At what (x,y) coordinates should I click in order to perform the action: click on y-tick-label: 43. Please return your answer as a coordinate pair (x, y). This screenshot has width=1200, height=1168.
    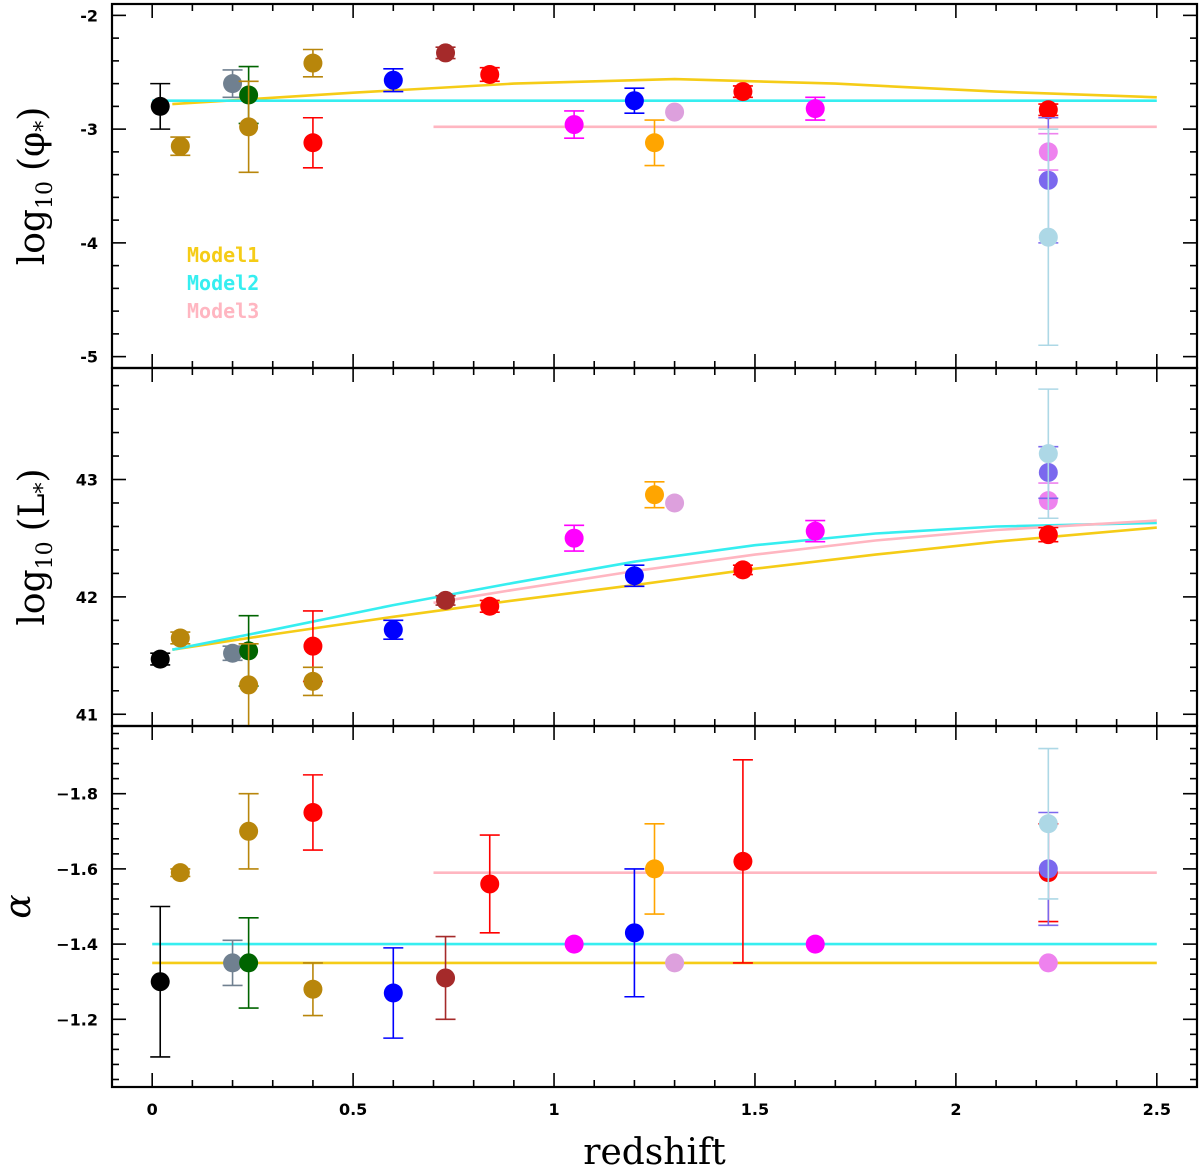
    Looking at the image, I should click on (87, 480).